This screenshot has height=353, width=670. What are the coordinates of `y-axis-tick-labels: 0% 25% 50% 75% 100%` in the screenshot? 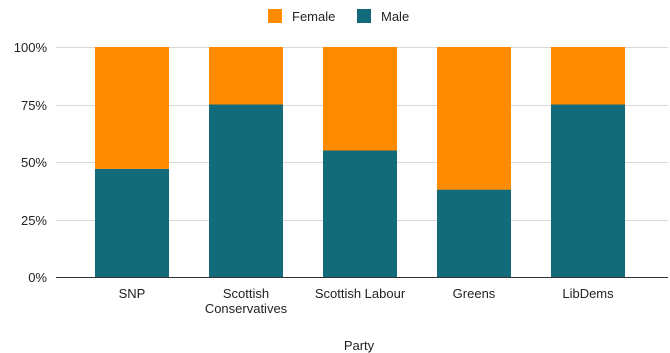 It's located at (31, 162).